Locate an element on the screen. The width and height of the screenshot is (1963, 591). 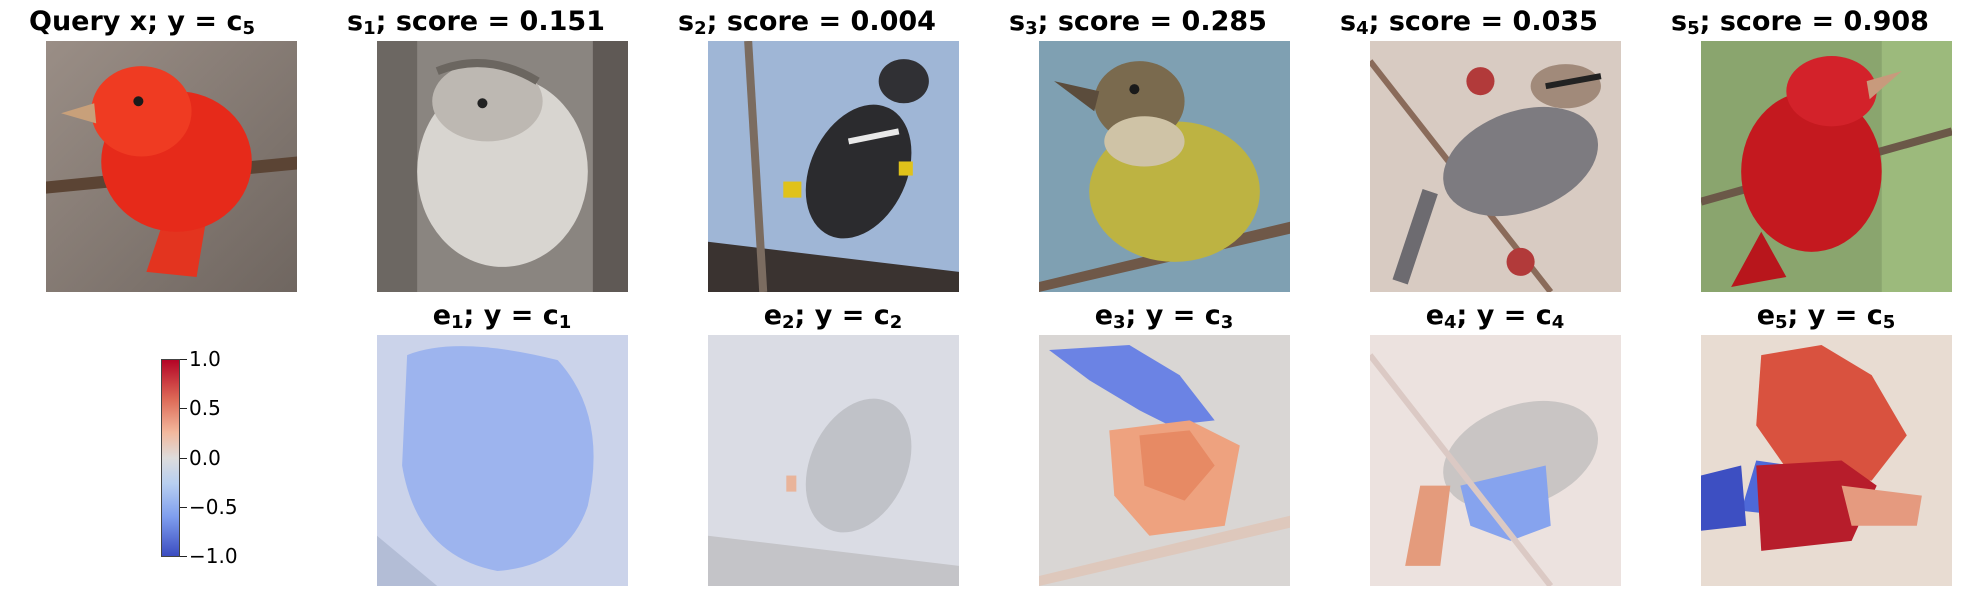
support-4-image-waxwing is located at coordinates (1495, 166).